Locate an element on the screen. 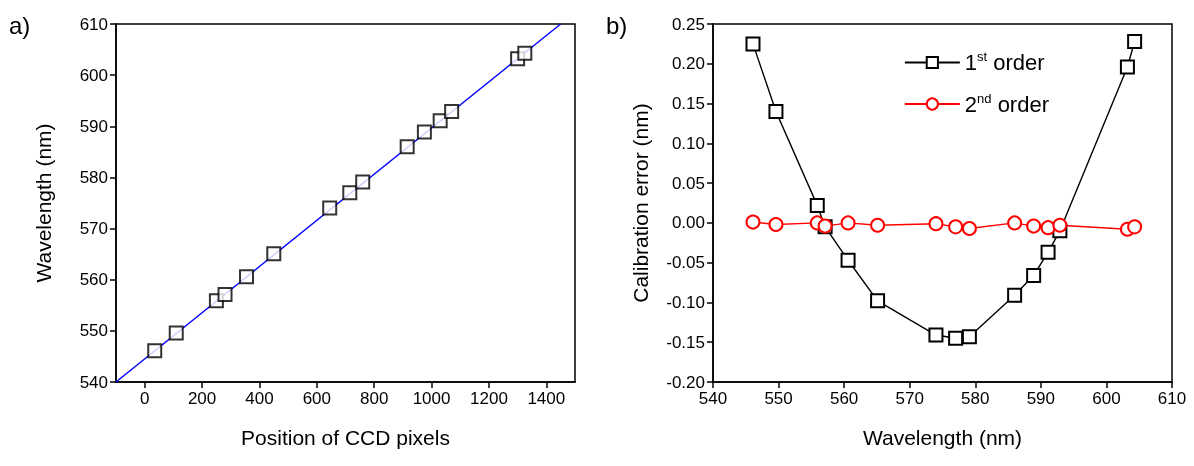 The height and width of the screenshot is (466, 1194). x-axis-title: Position of CCD pixels is located at coordinates (345, 437).